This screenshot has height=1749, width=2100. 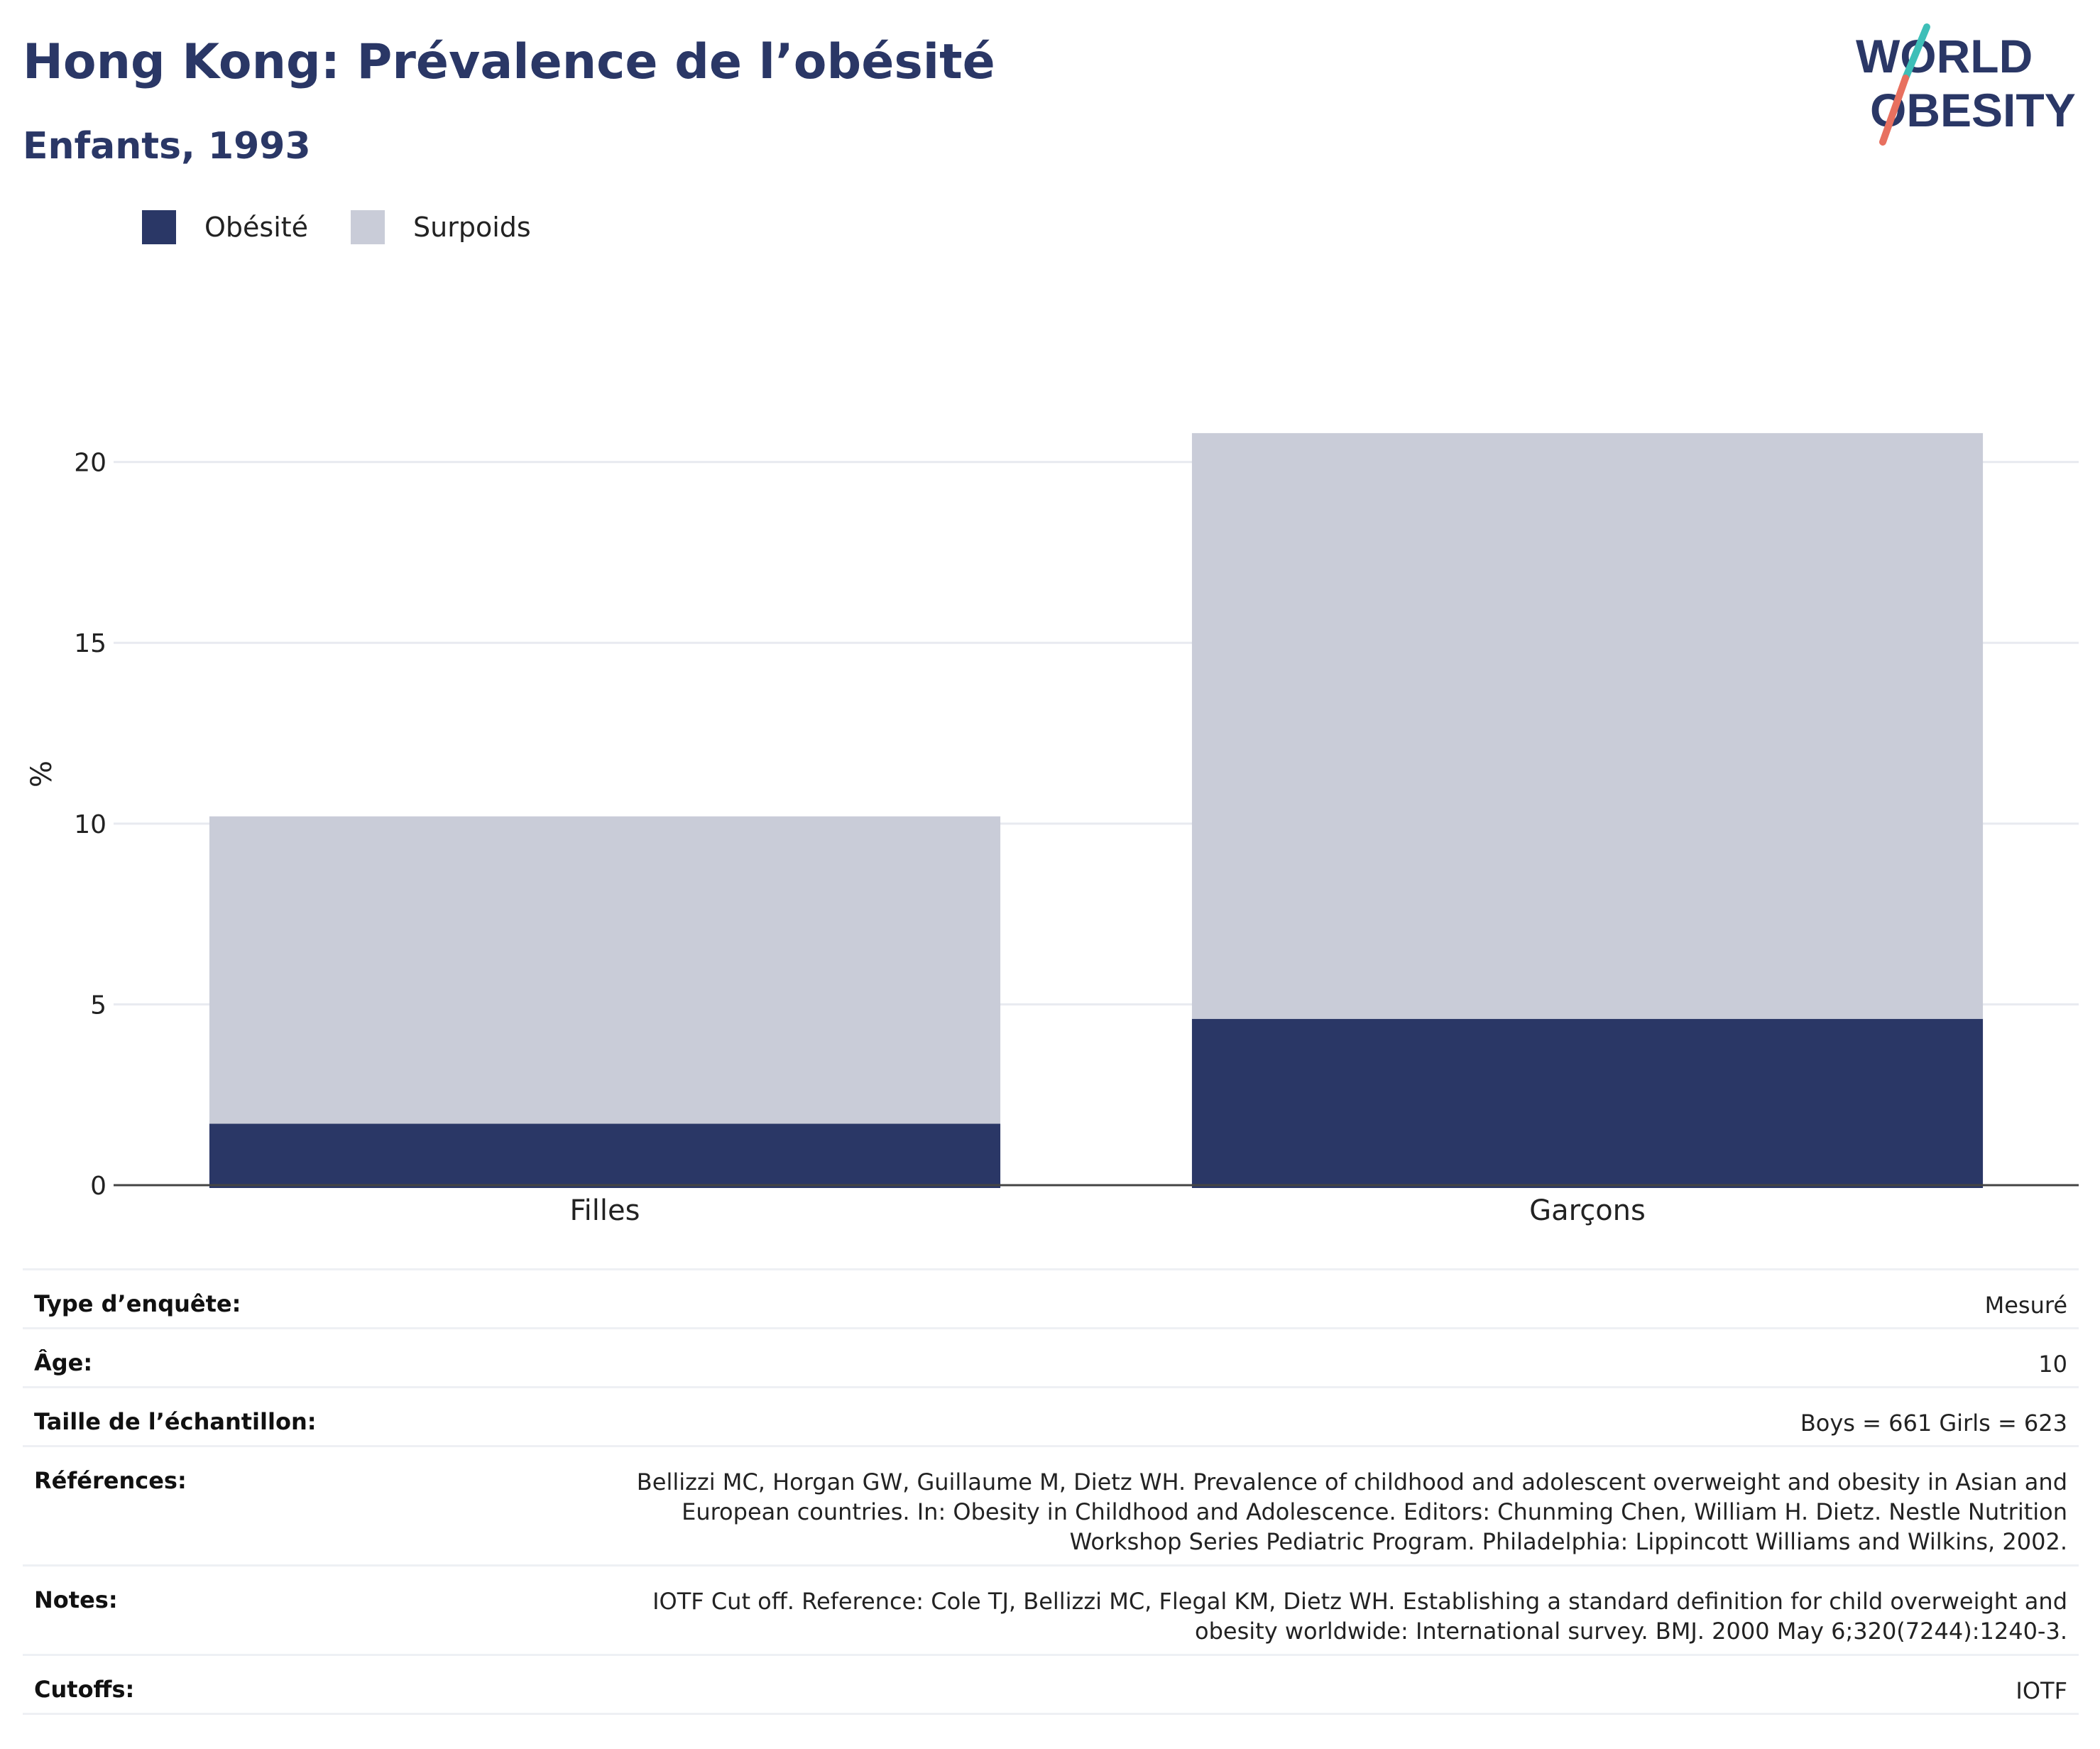 I want to click on y-tick-label-5: 5, so click(x=98, y=1005).